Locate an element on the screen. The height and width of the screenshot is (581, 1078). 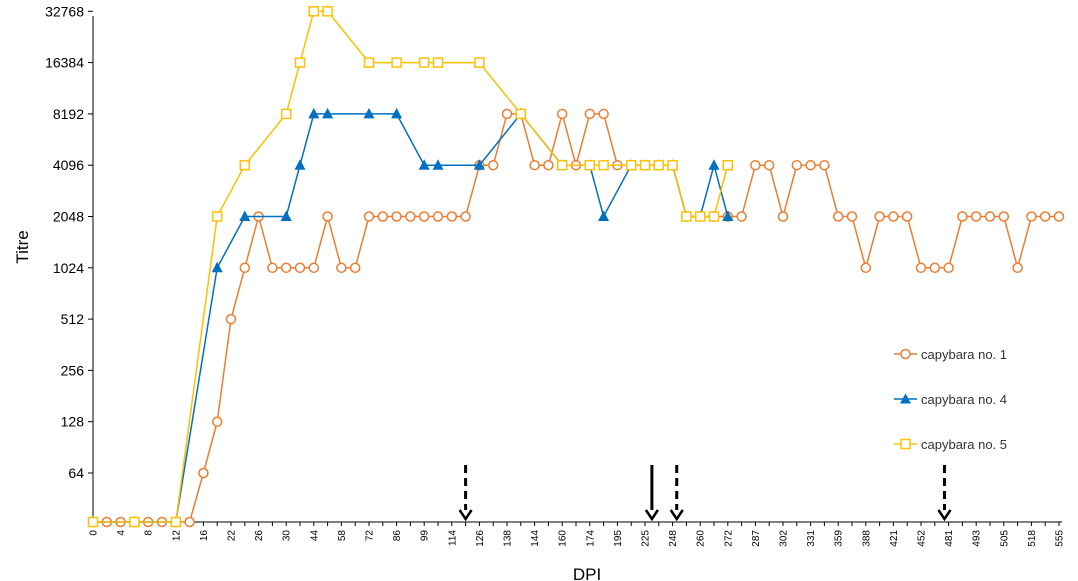
x-tick-label: 72 is located at coordinates (370, 536).